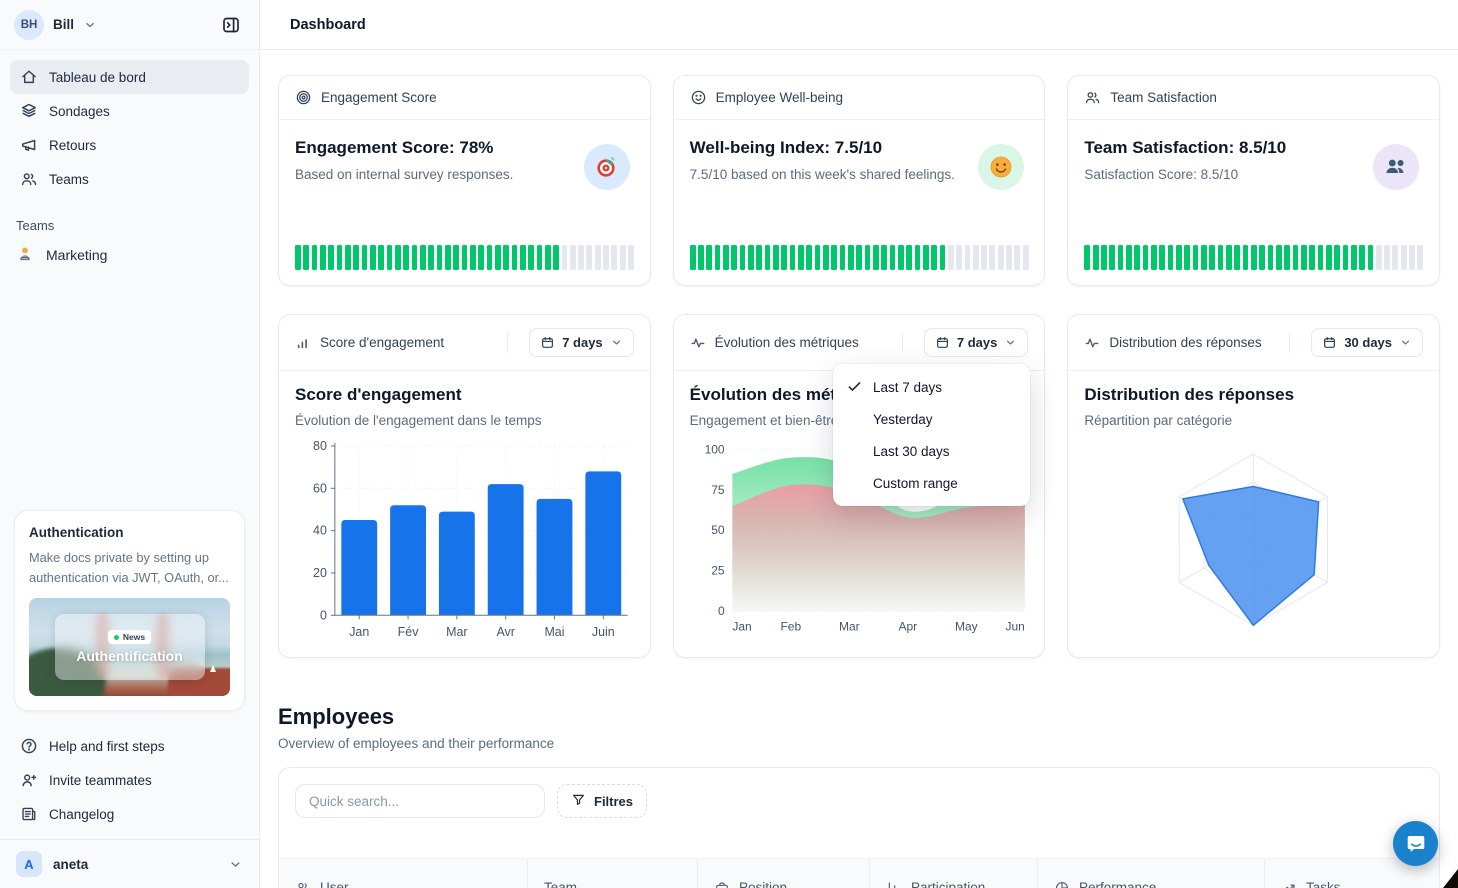 The image size is (1458, 888). Describe the element at coordinates (779, 97) in the screenshot. I see `stat-card-header-label: Employee Well-being` at that location.